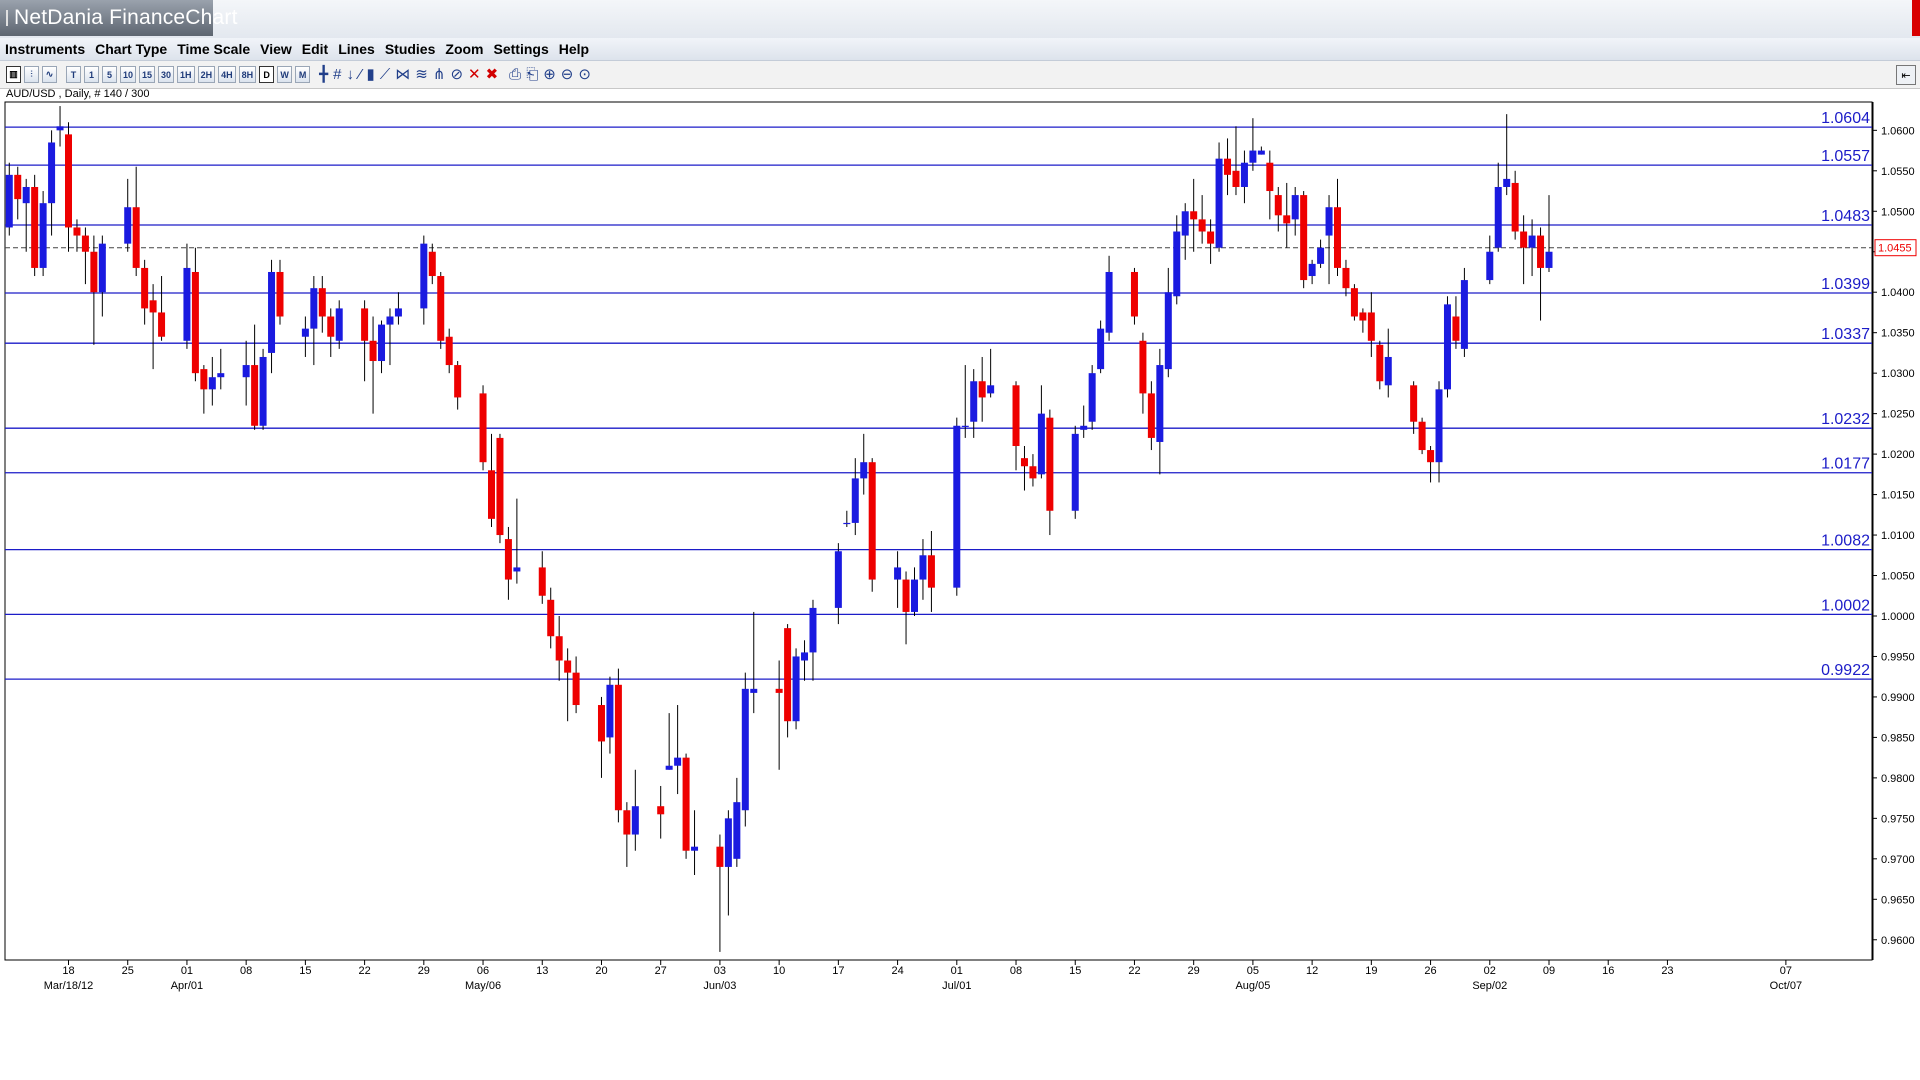  I want to click on timeframe-weekly-button: W, so click(285, 74).